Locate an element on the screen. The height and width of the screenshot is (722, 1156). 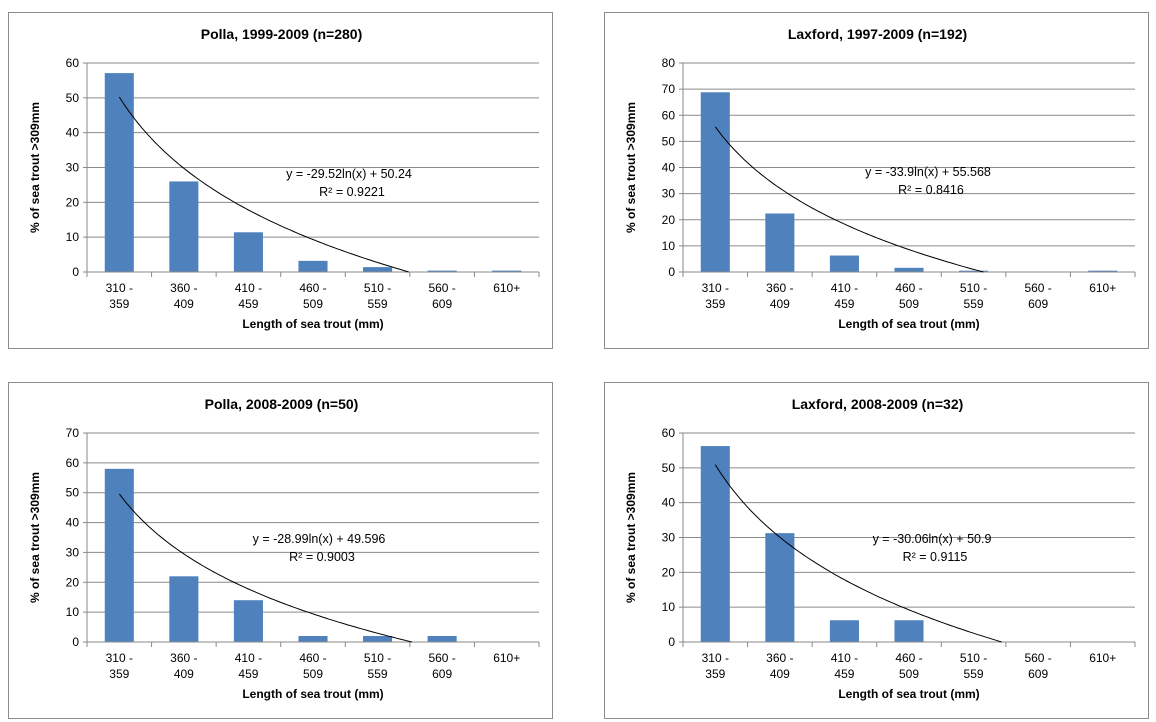
chart-title: Polla, 2008-2009 (n=50) is located at coordinates (282, 404).